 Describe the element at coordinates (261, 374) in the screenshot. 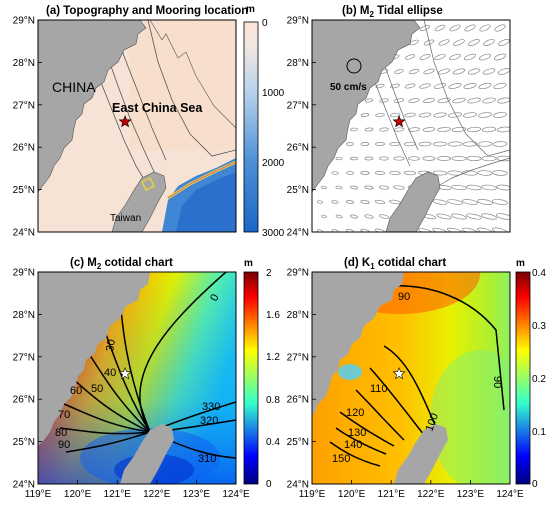

I see `panel-c-colorbar: m 2 1.6 1.2 0.8 0.4 0` at that location.